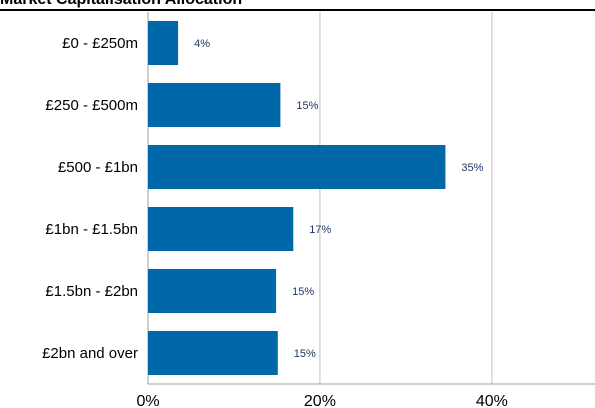  I want to click on x-tick-label: 20%, so click(320, 400).